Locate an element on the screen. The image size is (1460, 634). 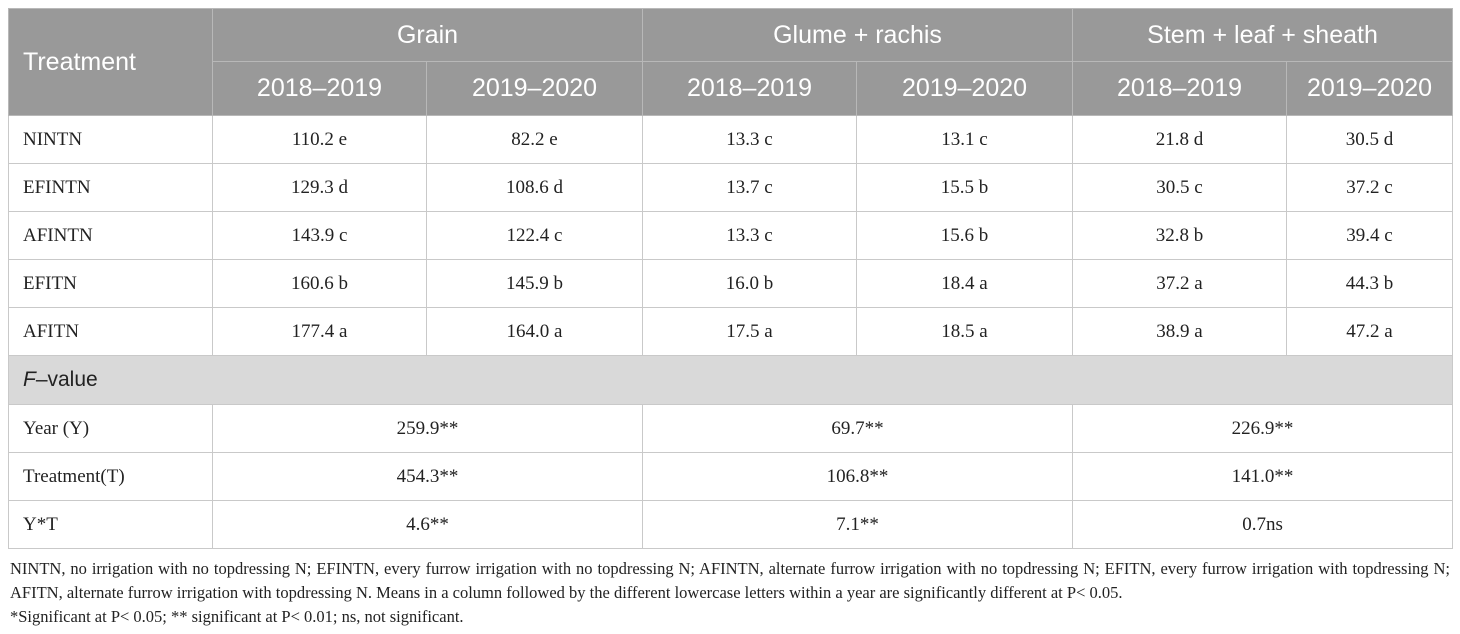
f-value-cell: 4.6** is located at coordinates (427, 524).